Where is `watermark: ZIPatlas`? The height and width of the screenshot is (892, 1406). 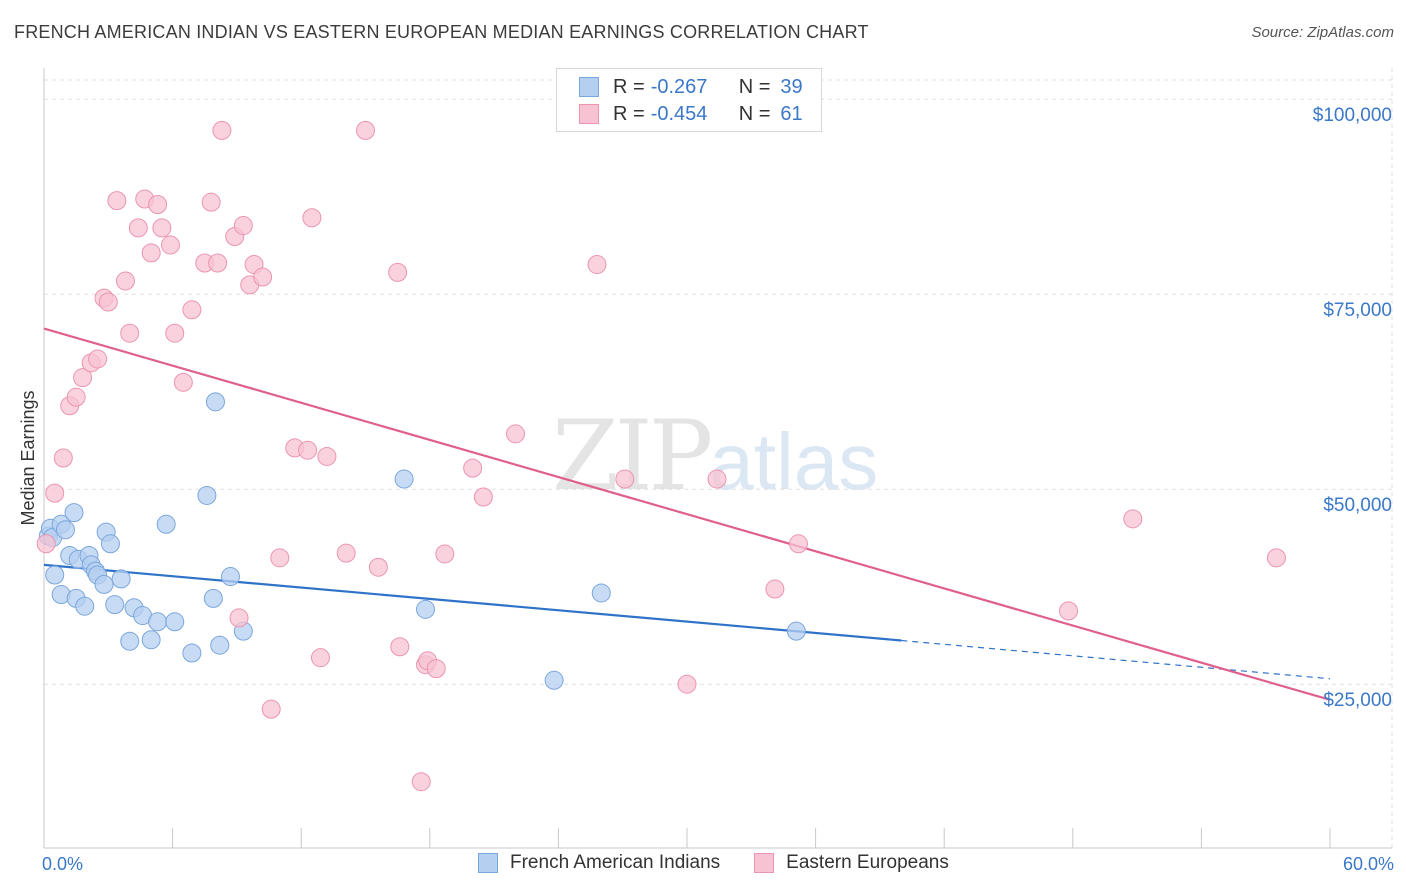
watermark: ZIPatlas is located at coordinates (715, 456).